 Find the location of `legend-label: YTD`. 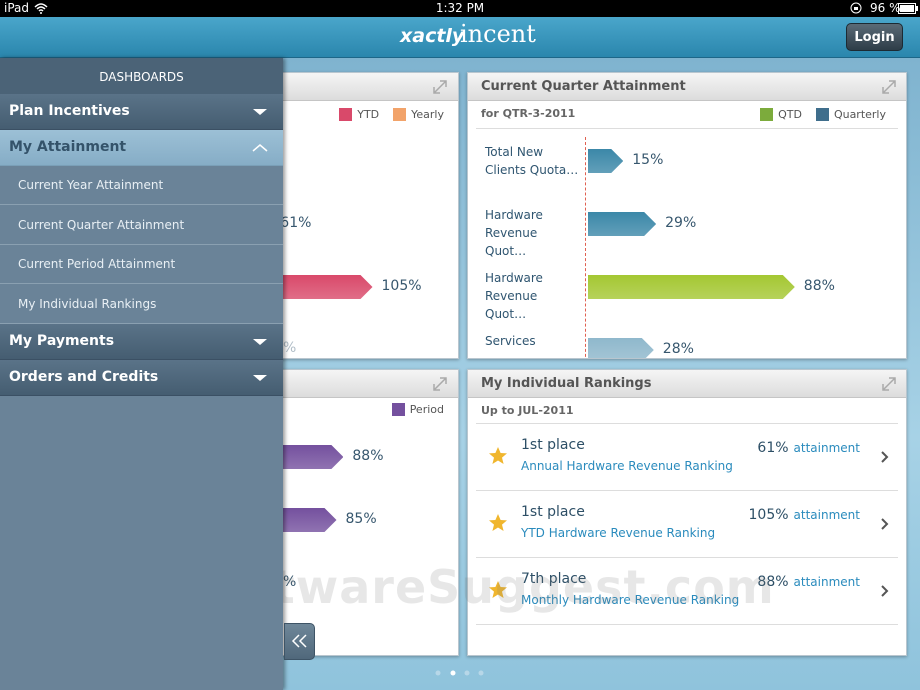

legend-label: YTD is located at coordinates (368, 114).